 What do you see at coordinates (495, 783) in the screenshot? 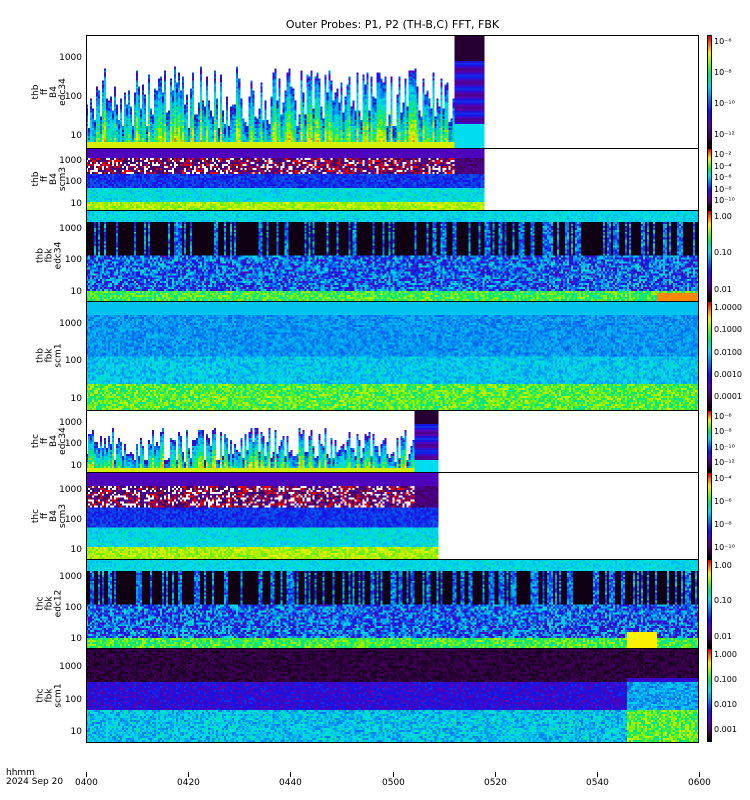
I see `x-tick-label: 0520` at bounding box center [495, 783].